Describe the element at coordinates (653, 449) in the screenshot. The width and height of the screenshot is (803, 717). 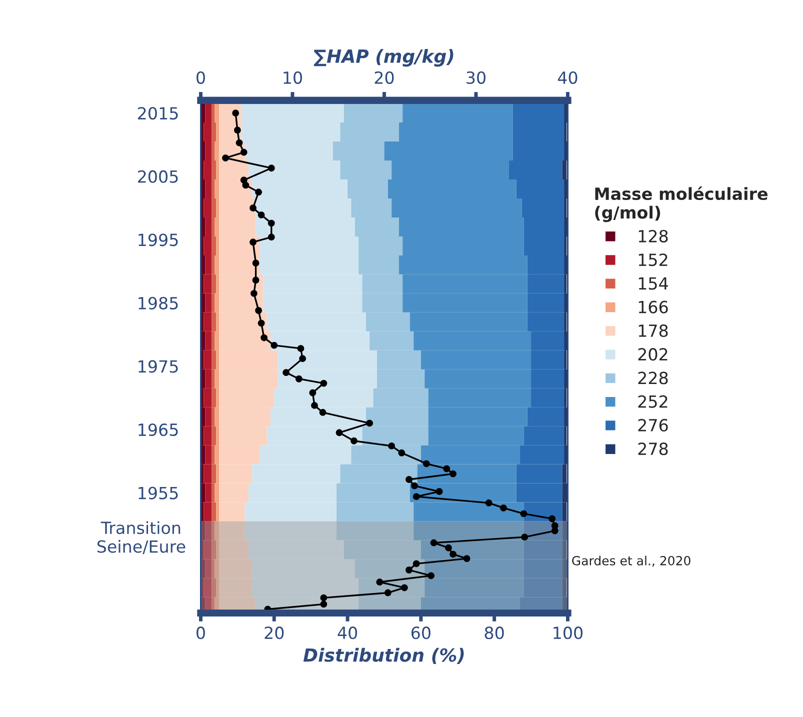
I see `legend-label: 278` at that location.